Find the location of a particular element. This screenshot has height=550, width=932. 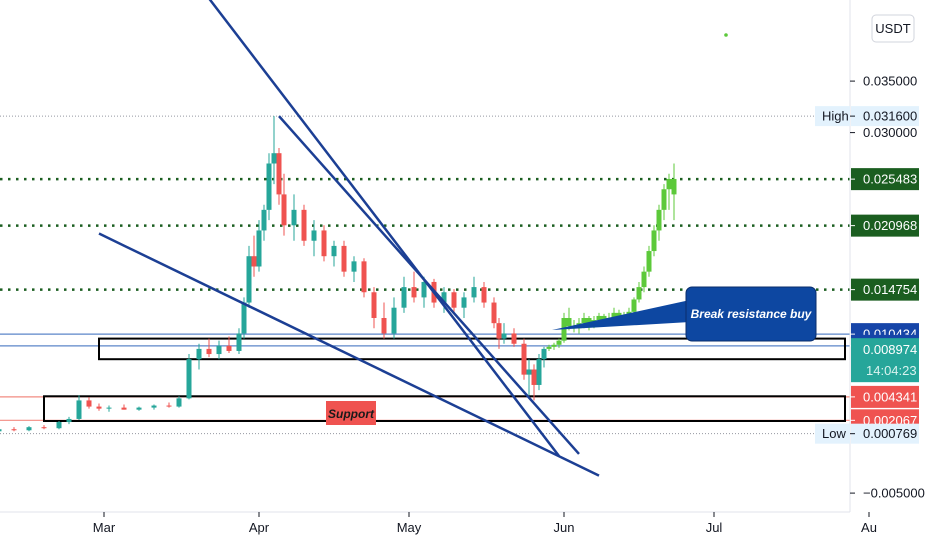

support-zone is located at coordinates (444, 408).